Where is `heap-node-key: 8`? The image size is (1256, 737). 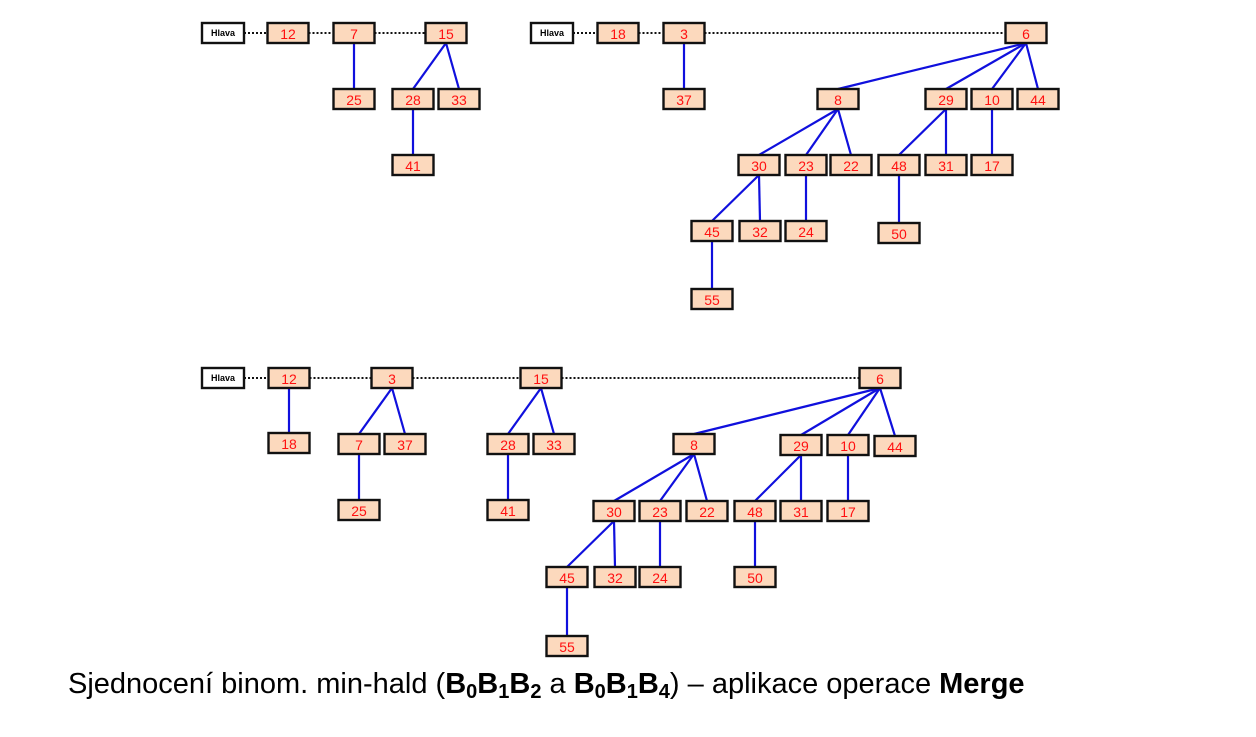 heap-node-key: 8 is located at coordinates (694, 445).